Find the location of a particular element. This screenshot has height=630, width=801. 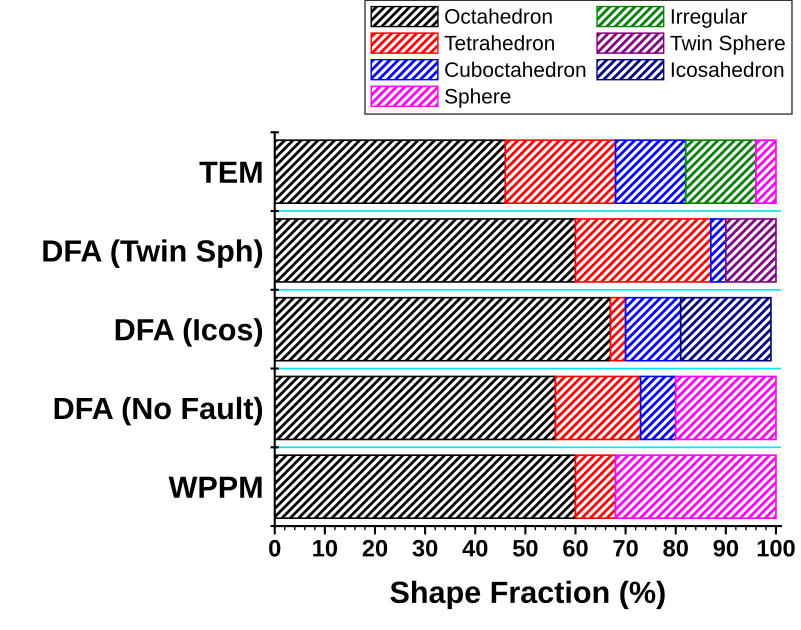

legend-label: Octahedron is located at coordinates (498, 16).